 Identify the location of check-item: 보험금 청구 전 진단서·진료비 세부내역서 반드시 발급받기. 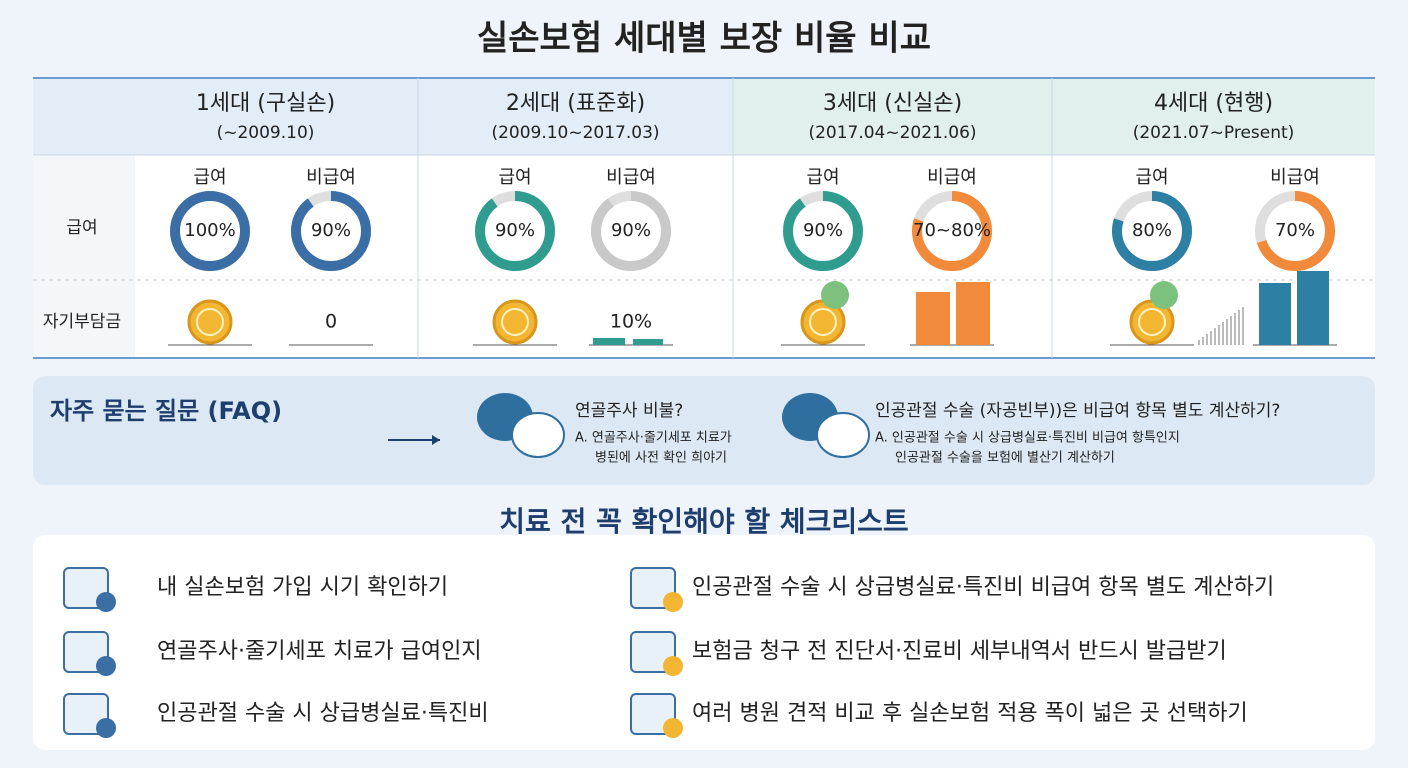
(959, 651).